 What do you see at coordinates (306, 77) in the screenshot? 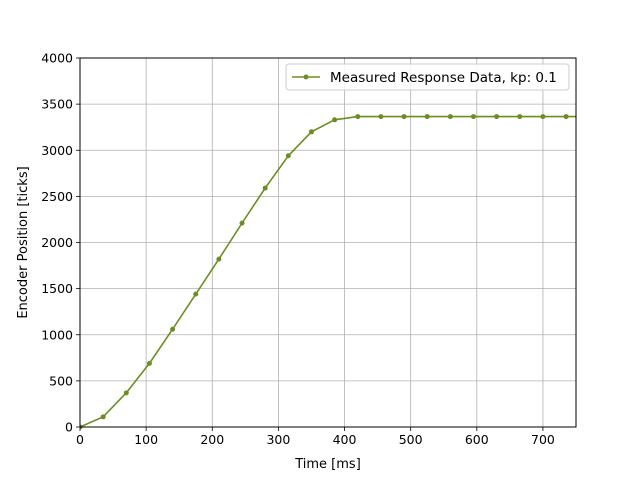
I see `legend-marker-sample` at bounding box center [306, 77].